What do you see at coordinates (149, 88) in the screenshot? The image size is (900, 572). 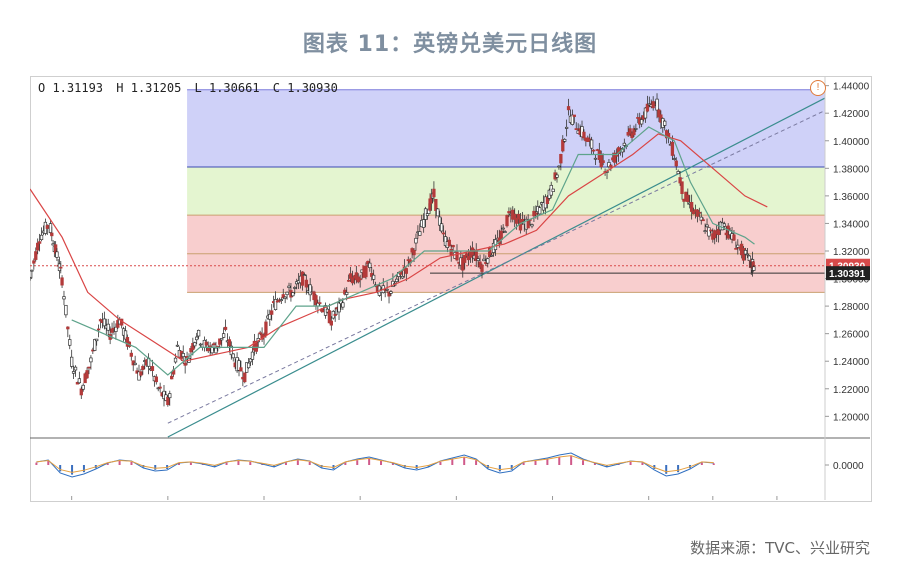 I see `ohlc-high: H 1.31205` at bounding box center [149, 88].